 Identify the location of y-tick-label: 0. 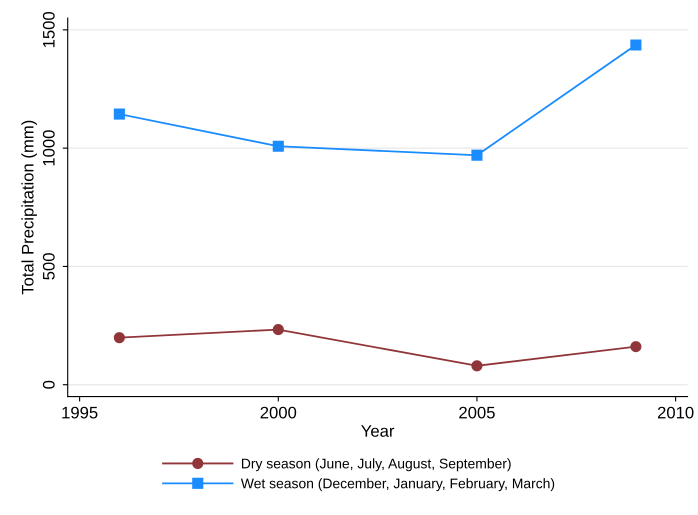
(48, 384).